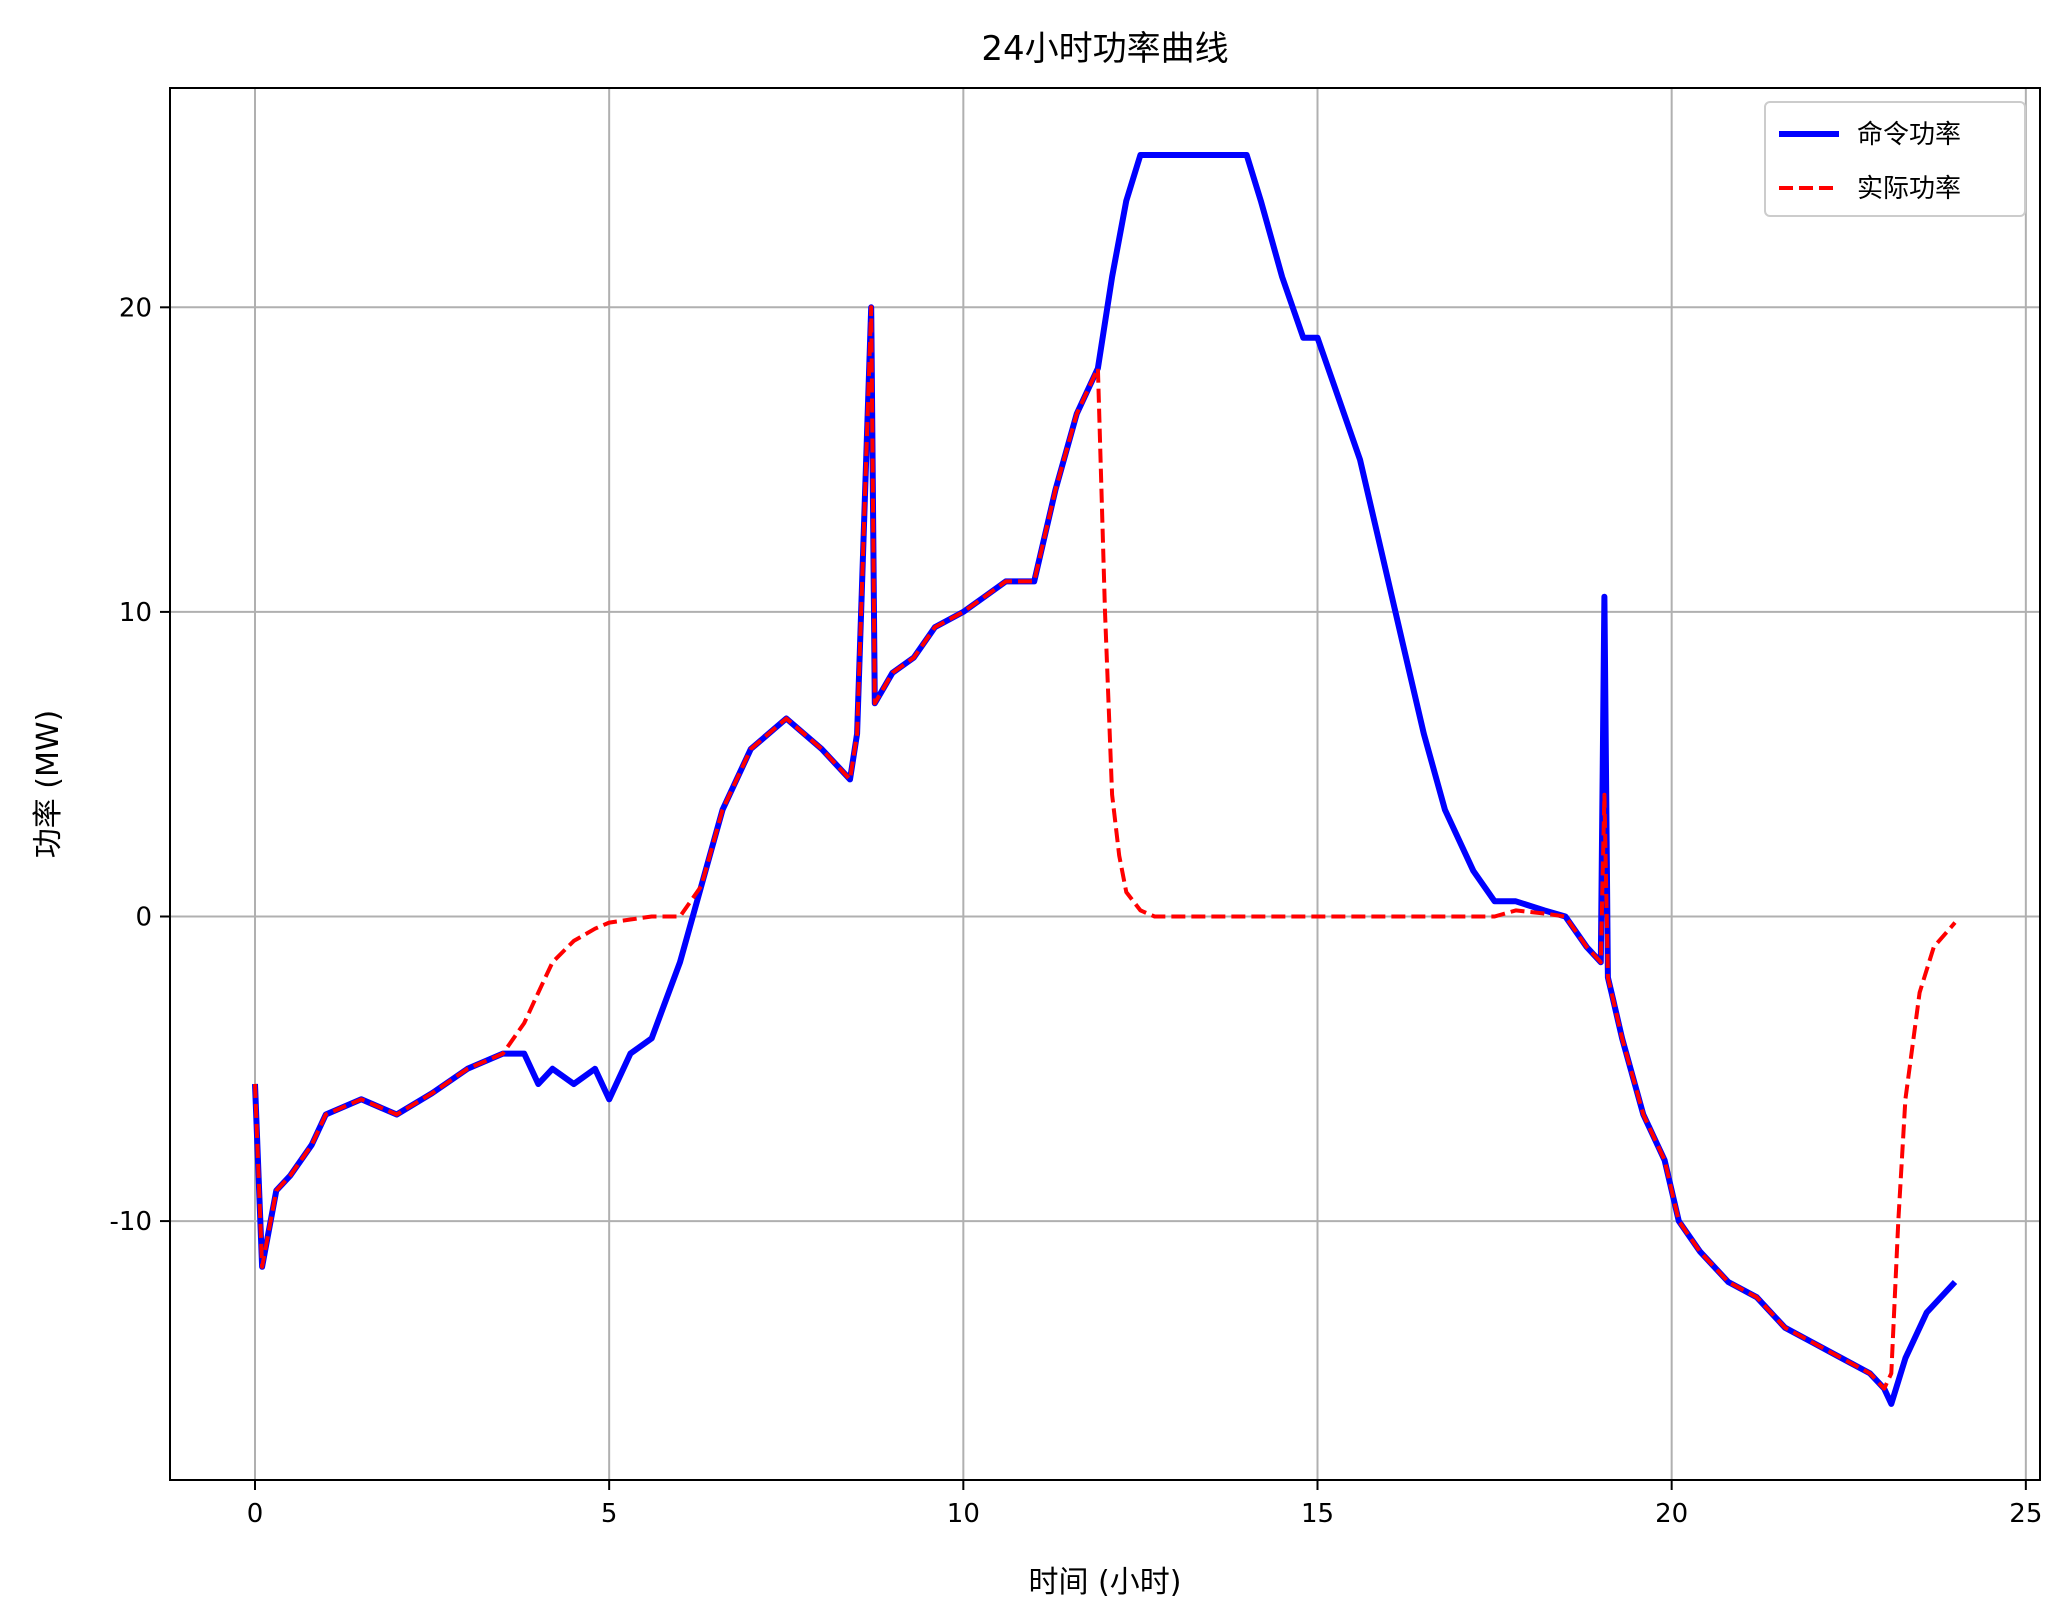  Describe the element at coordinates (609, 1514) in the screenshot. I see `x-tick-label: 5` at that location.